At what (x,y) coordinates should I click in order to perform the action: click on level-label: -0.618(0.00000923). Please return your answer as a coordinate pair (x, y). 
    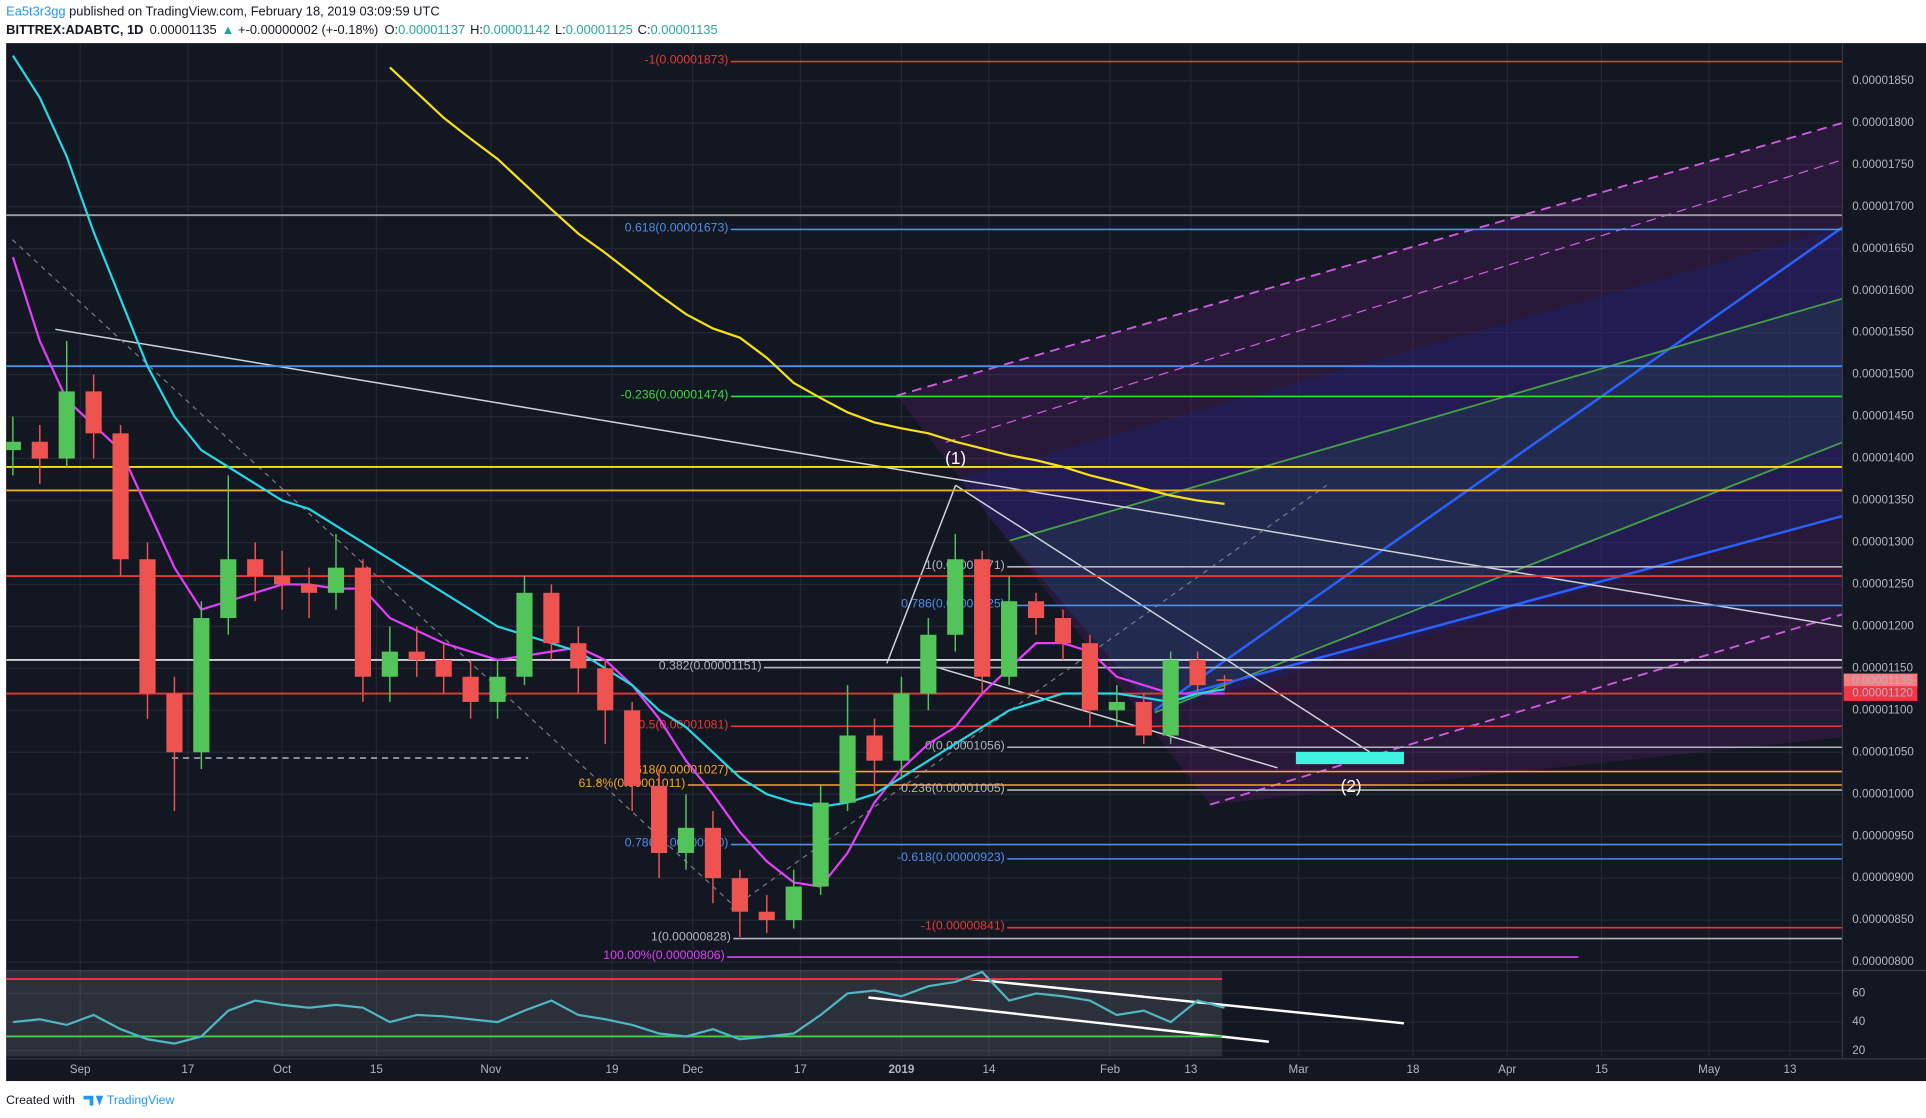
    Looking at the image, I should click on (951, 857).